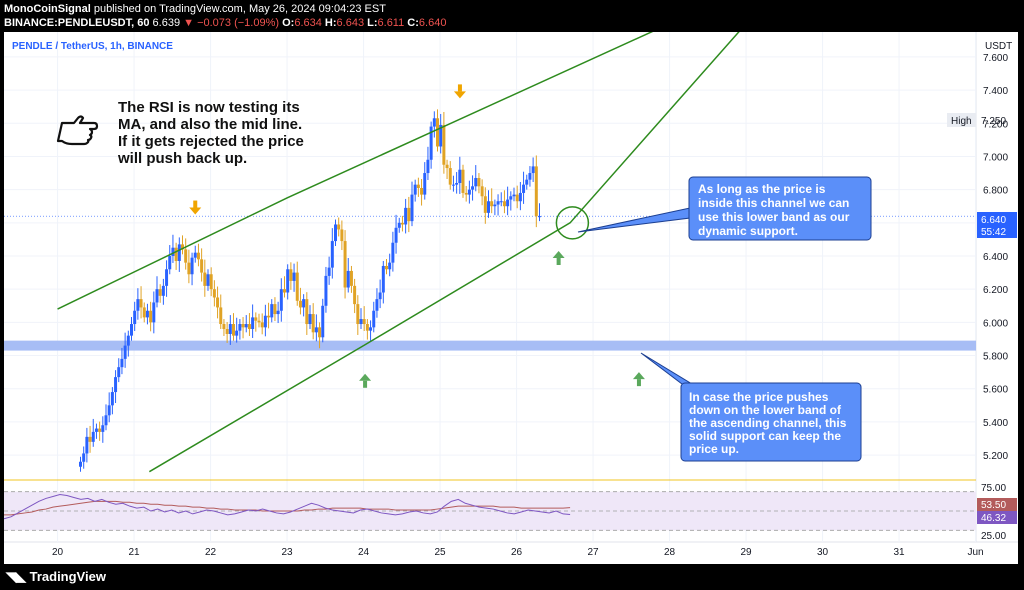  What do you see at coordinates (975, 552) in the screenshot?
I see `time-tick-label: Jun` at bounding box center [975, 552].